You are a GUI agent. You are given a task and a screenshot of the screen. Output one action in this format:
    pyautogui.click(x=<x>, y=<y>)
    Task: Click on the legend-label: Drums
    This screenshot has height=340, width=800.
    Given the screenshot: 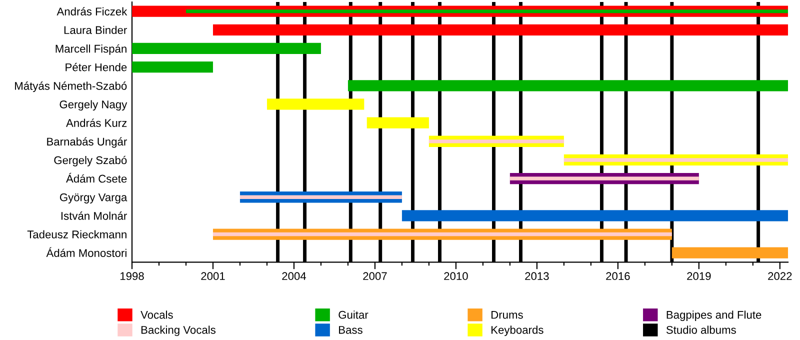 What is the action you would take?
    pyautogui.click(x=507, y=315)
    